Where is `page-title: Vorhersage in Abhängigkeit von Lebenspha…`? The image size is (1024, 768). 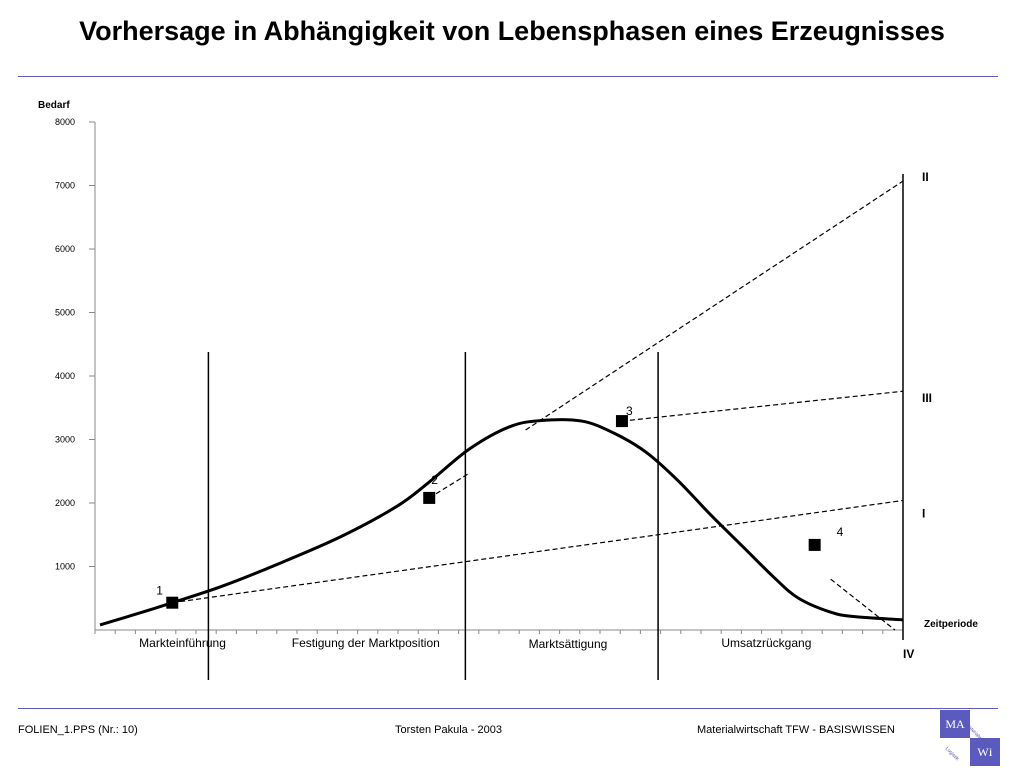
page-title: Vorhersage in Abhängigkeit von Lebenspha… is located at coordinates (512, 31).